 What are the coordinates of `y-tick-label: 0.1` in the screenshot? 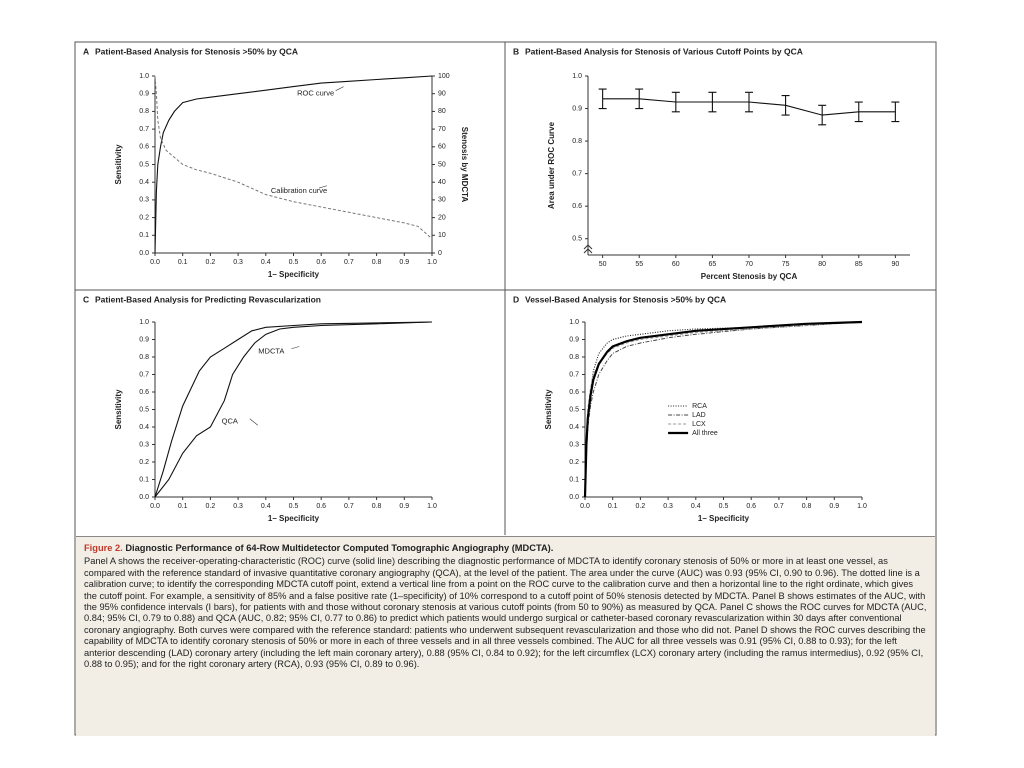 It's located at (144, 479).